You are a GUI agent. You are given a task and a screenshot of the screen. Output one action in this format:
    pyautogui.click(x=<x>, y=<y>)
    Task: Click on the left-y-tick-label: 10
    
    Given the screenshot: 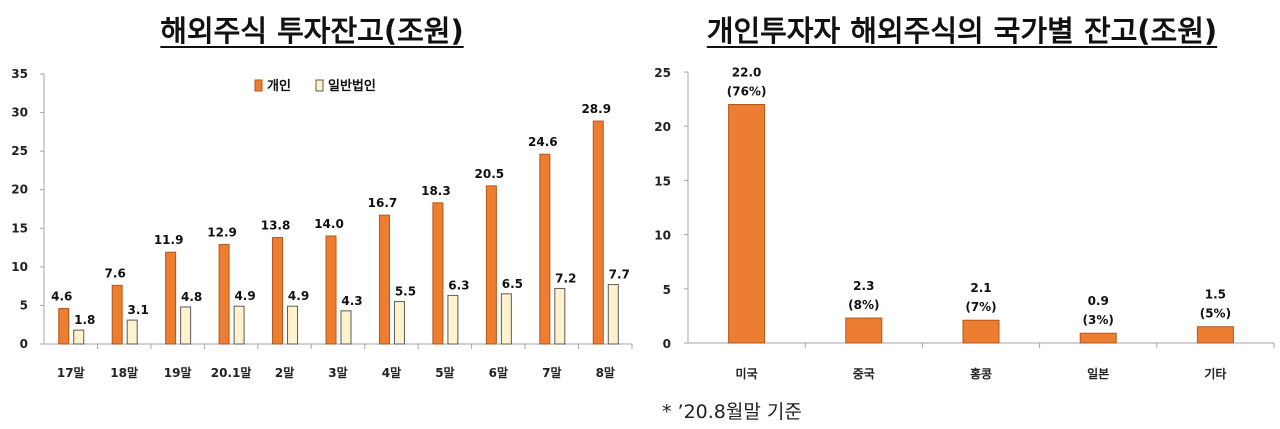 What is the action you would take?
    pyautogui.click(x=19, y=267)
    